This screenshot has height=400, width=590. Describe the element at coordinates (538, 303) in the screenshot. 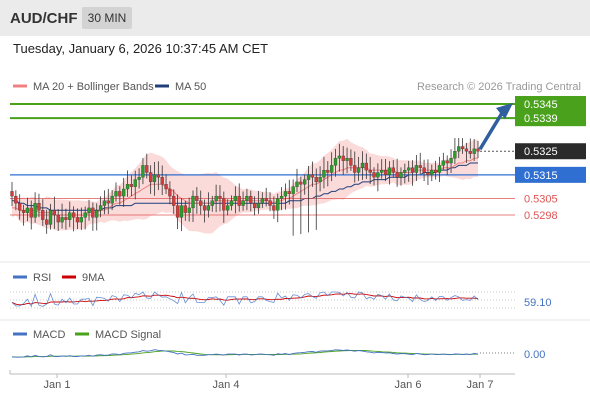

I see `rsi-last-value: 59.10` at that location.